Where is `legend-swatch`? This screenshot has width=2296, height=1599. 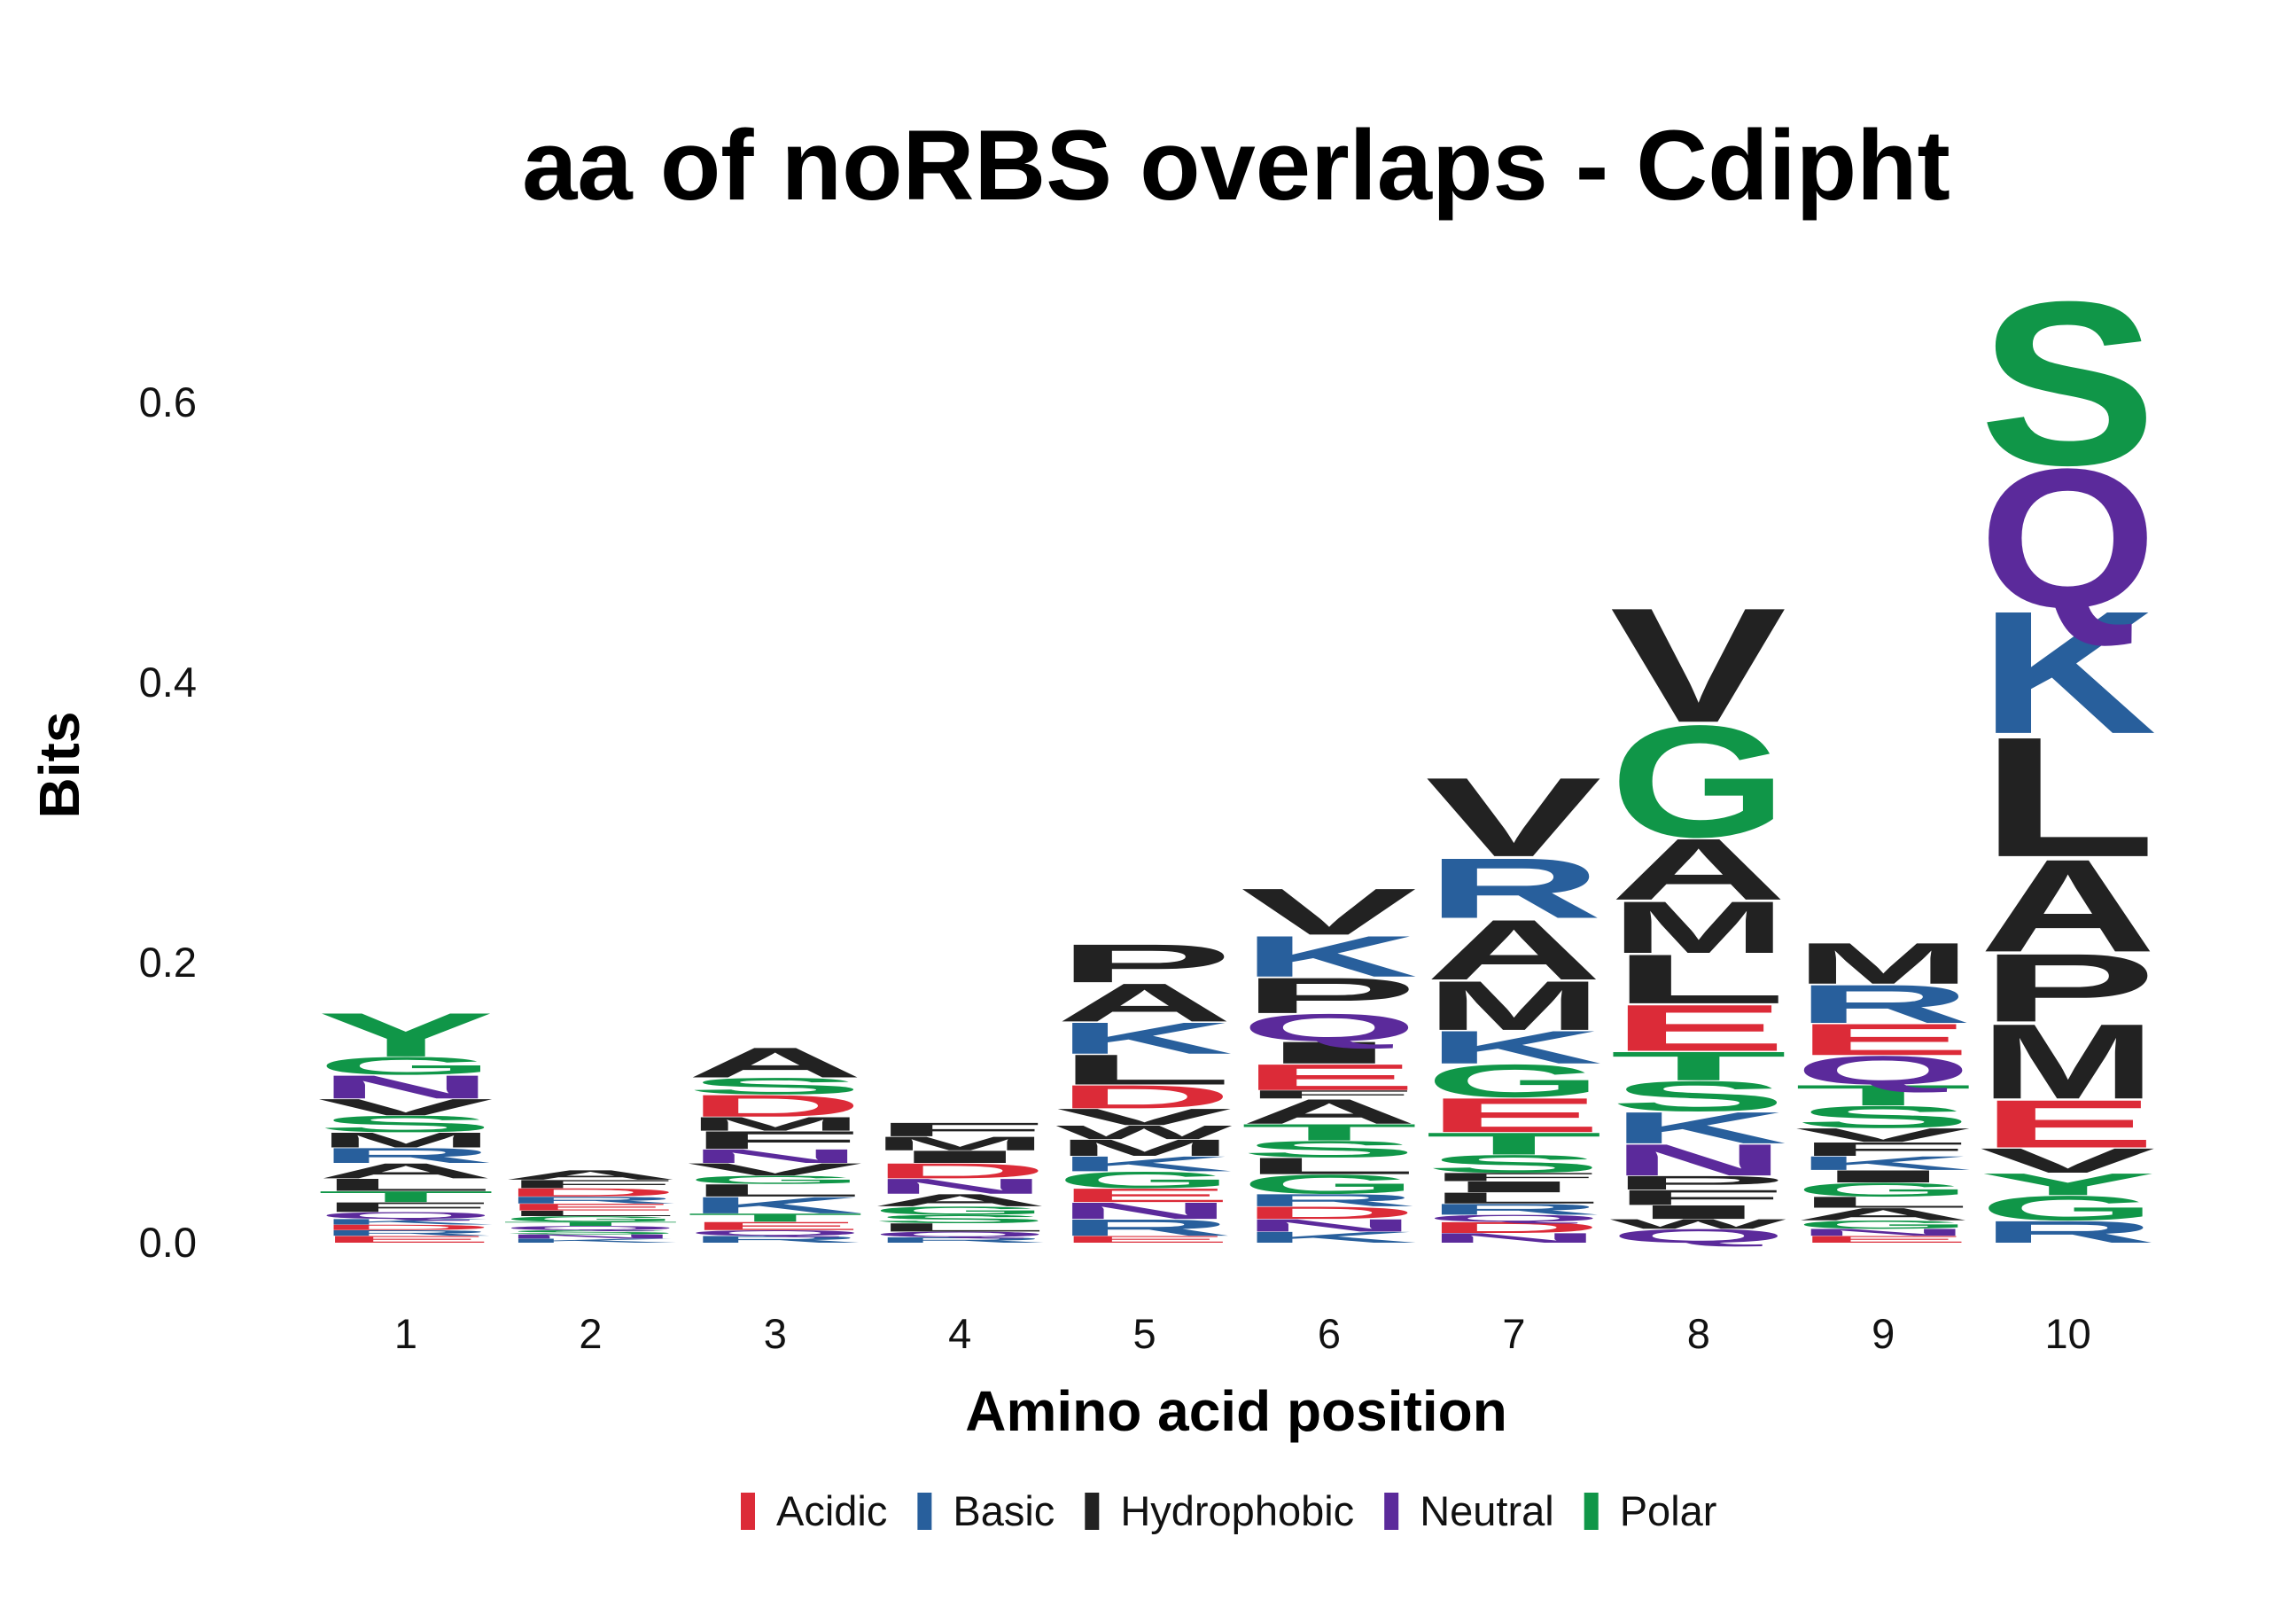
legend-swatch is located at coordinates (1092, 1511).